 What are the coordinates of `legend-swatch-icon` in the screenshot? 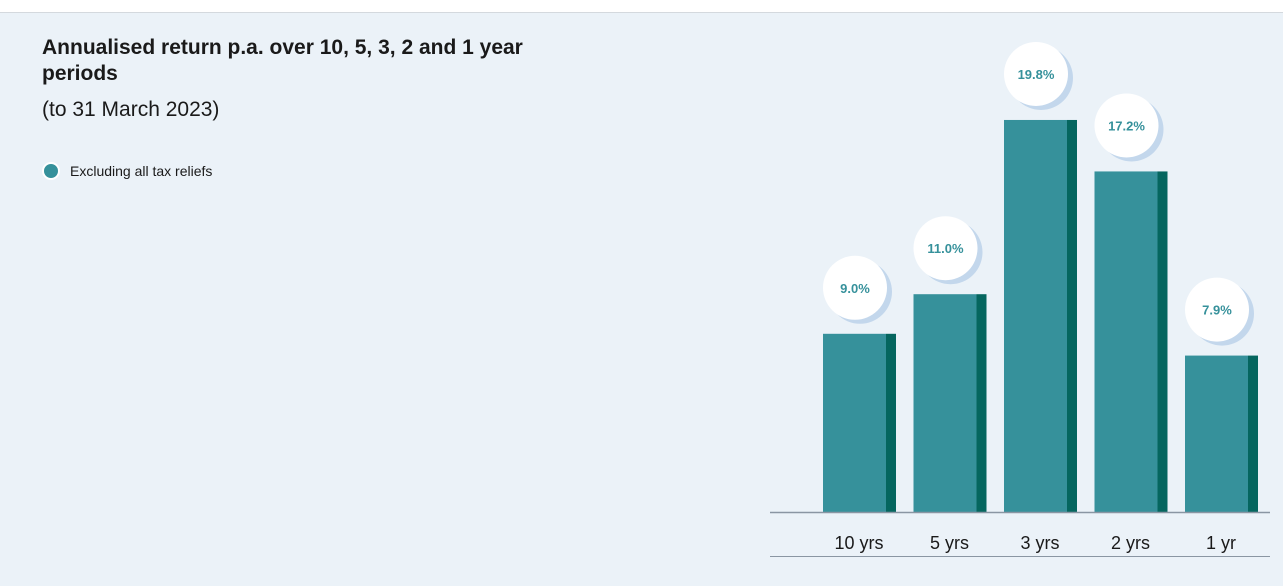 It's located at (51, 171).